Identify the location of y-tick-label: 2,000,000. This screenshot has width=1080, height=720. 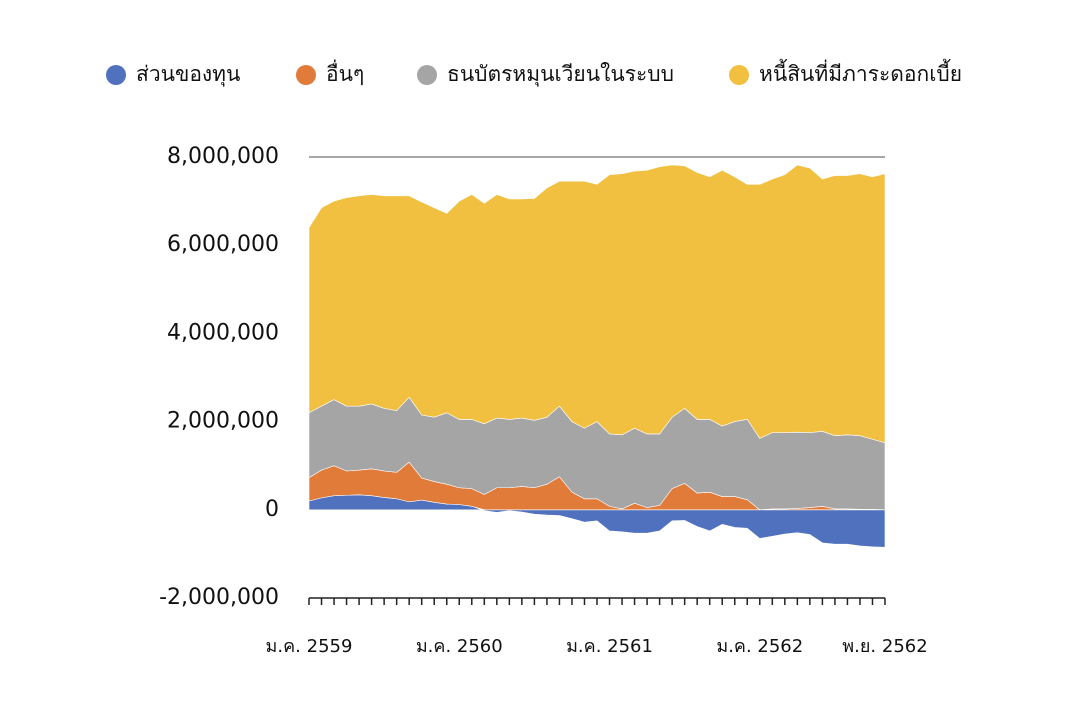
(223, 421).